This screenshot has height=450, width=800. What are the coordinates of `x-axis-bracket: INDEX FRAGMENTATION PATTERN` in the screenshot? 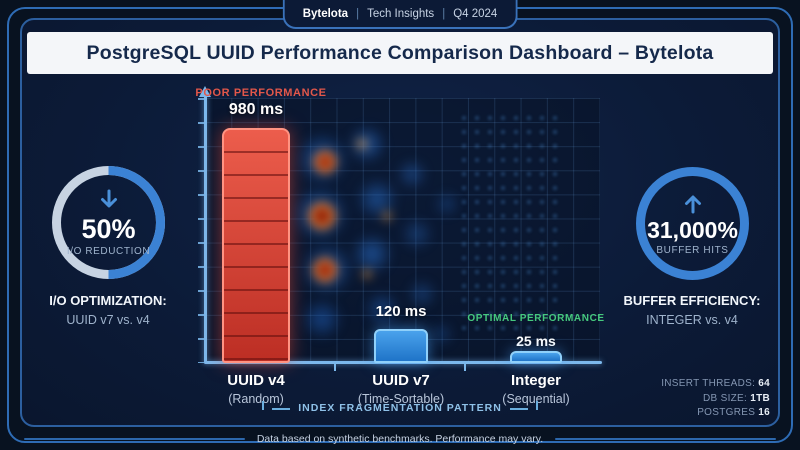 It's located at (400, 407).